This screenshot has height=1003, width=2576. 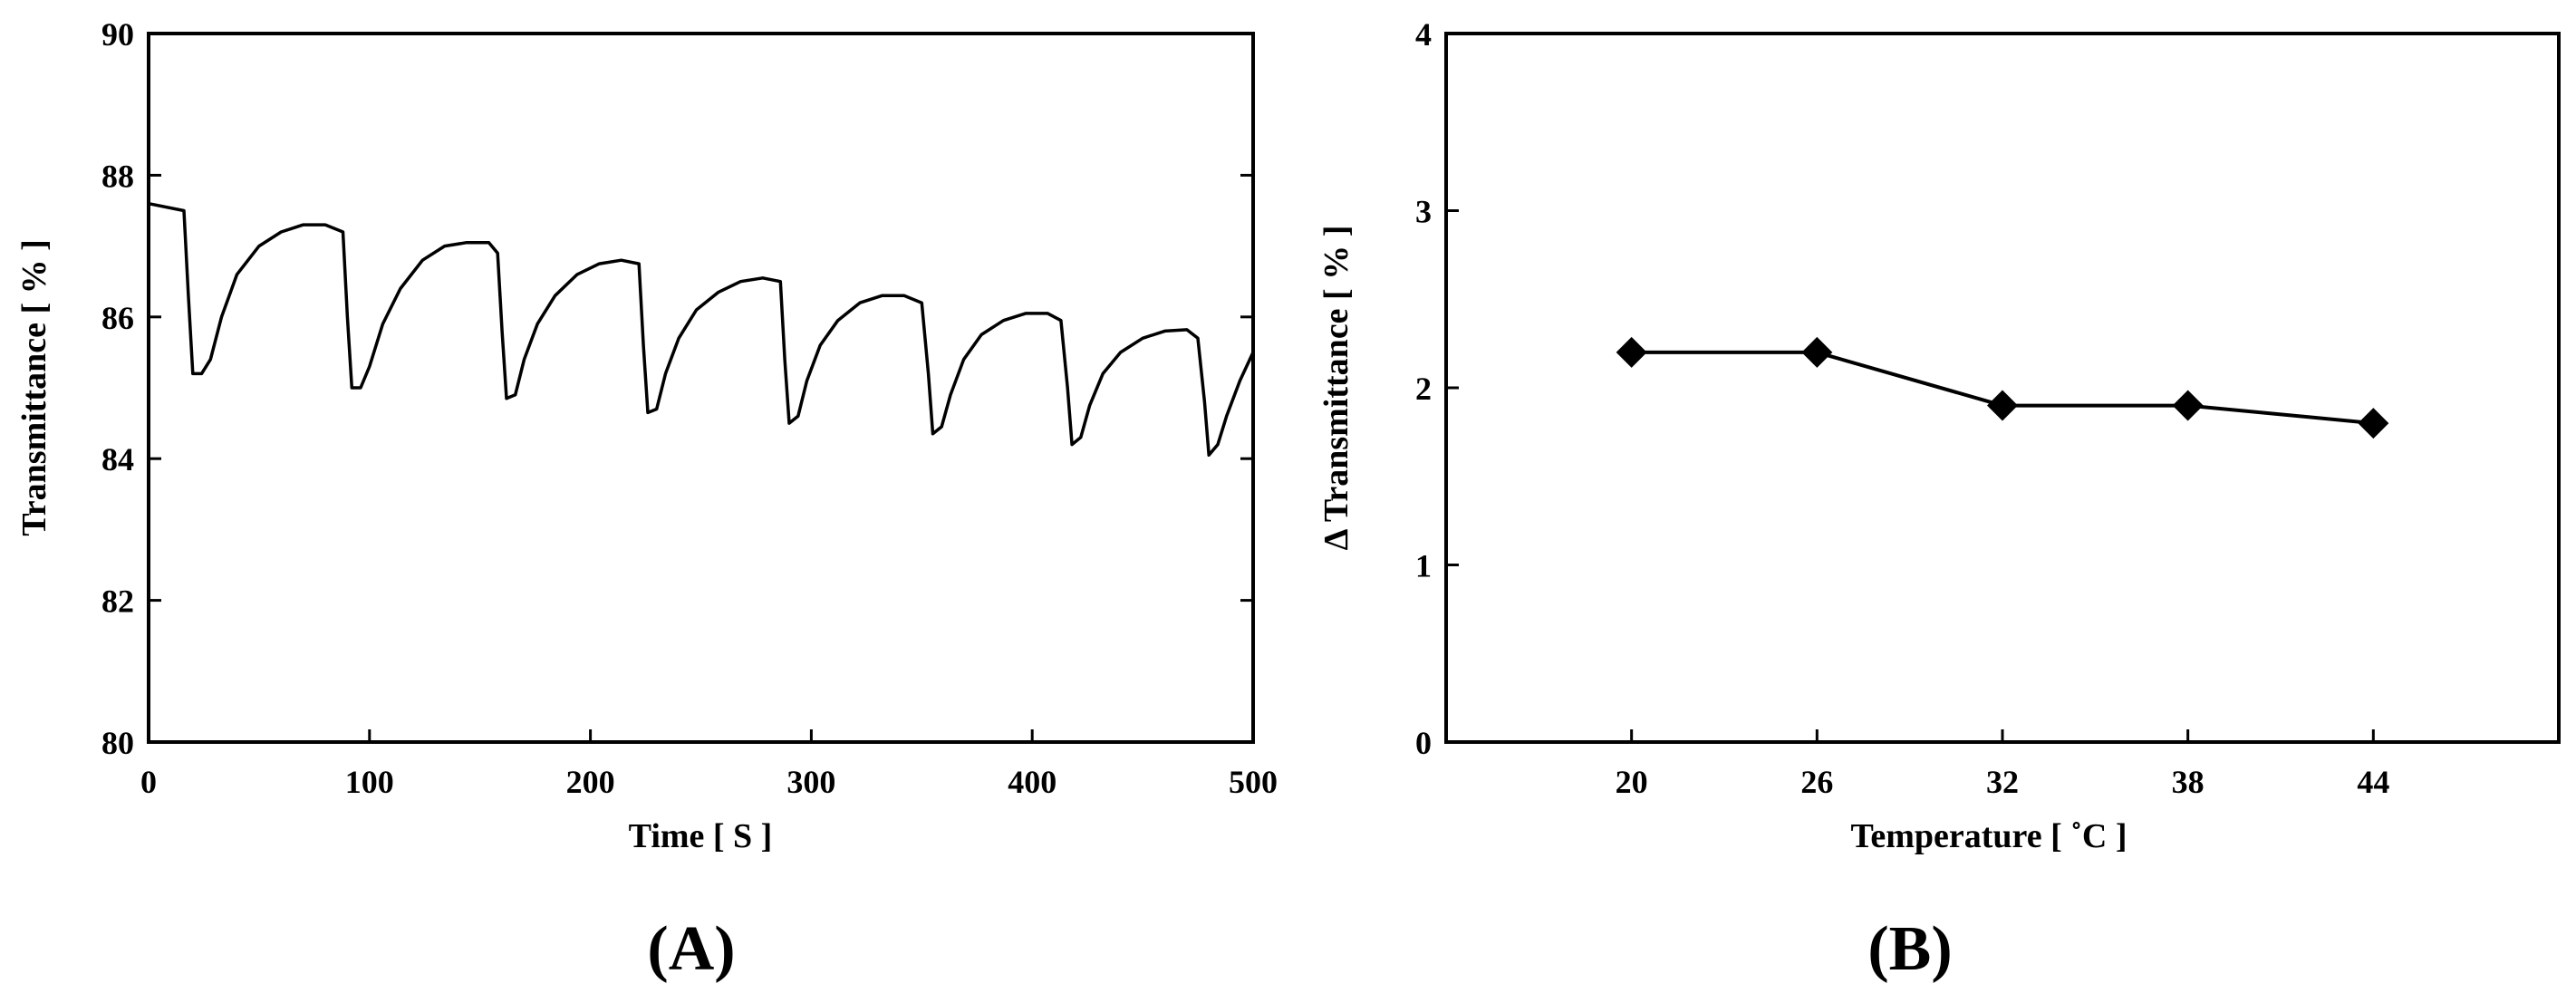 What do you see at coordinates (1423, 566) in the screenshot?
I see `panel-b-y-tick-label: 1` at bounding box center [1423, 566].